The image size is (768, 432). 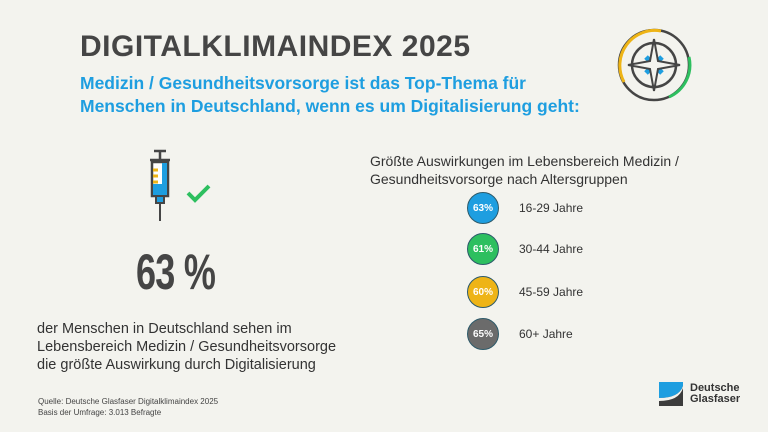 I want to click on value-circle: 61%, so click(x=483, y=249).